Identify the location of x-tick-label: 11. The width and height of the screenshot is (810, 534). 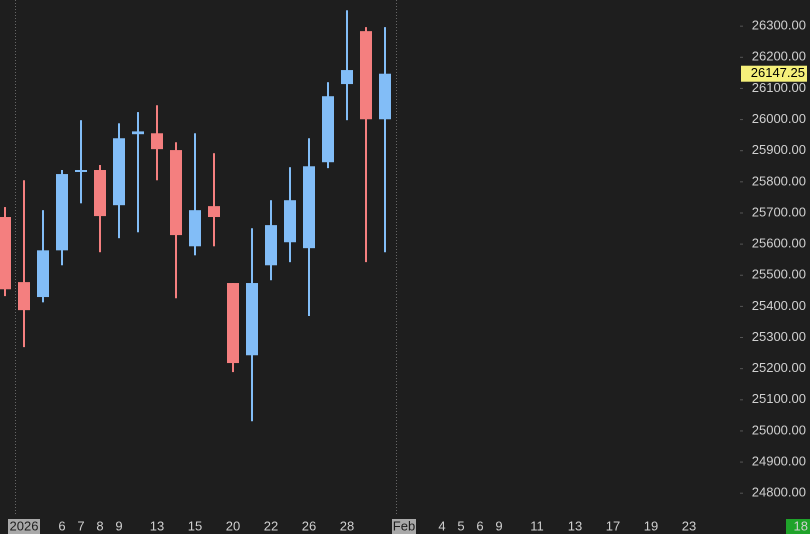
(537, 525).